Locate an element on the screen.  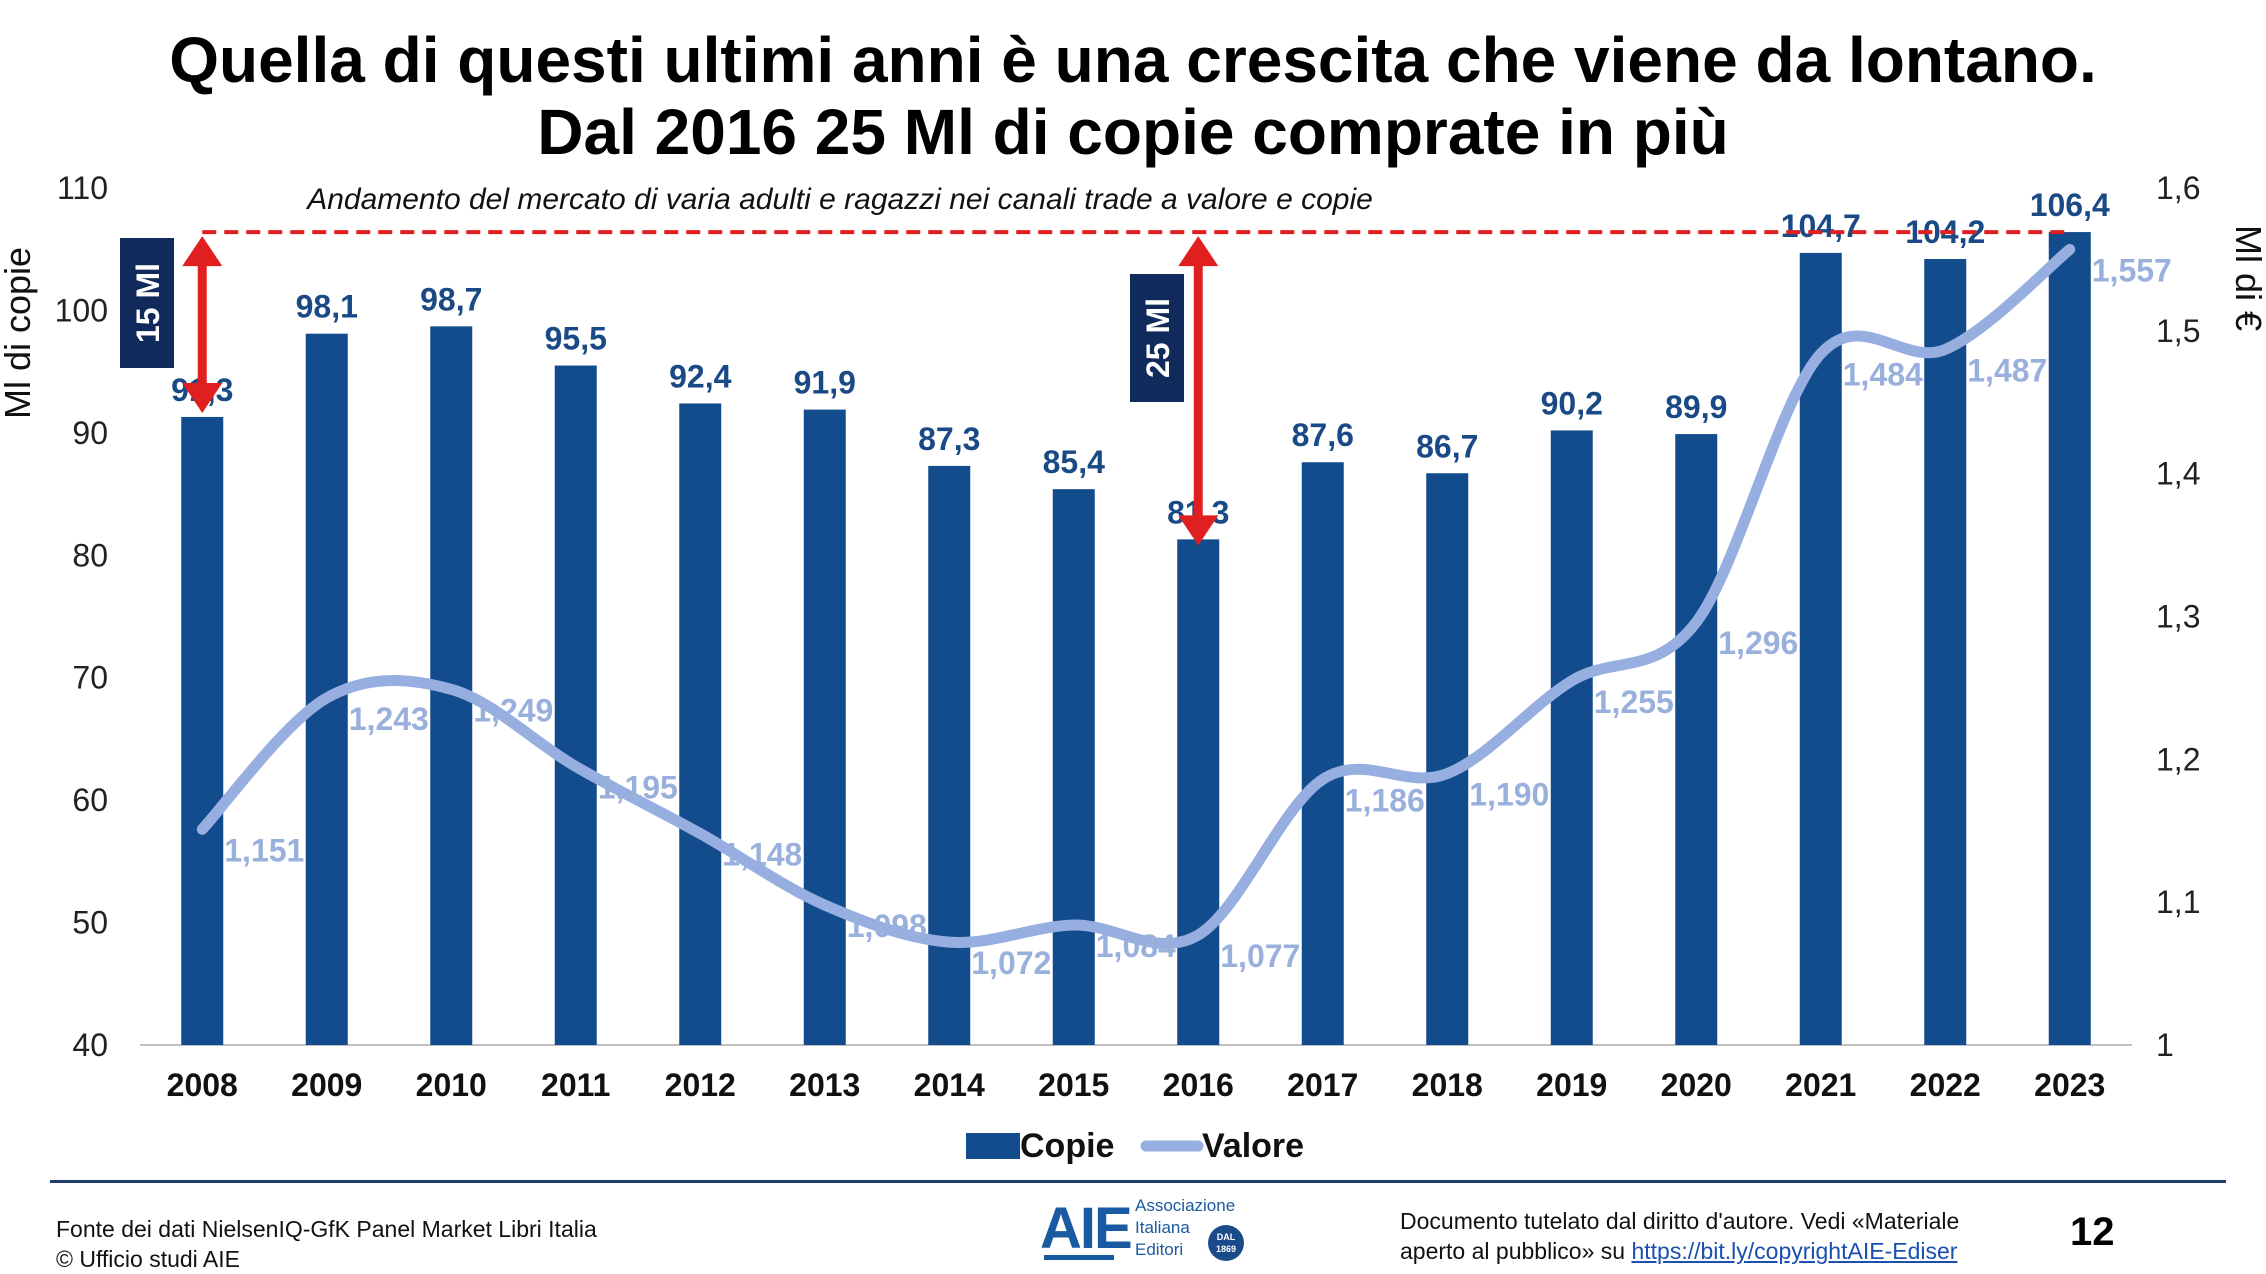
line-value-label: 1,487 is located at coordinates (2007, 370).